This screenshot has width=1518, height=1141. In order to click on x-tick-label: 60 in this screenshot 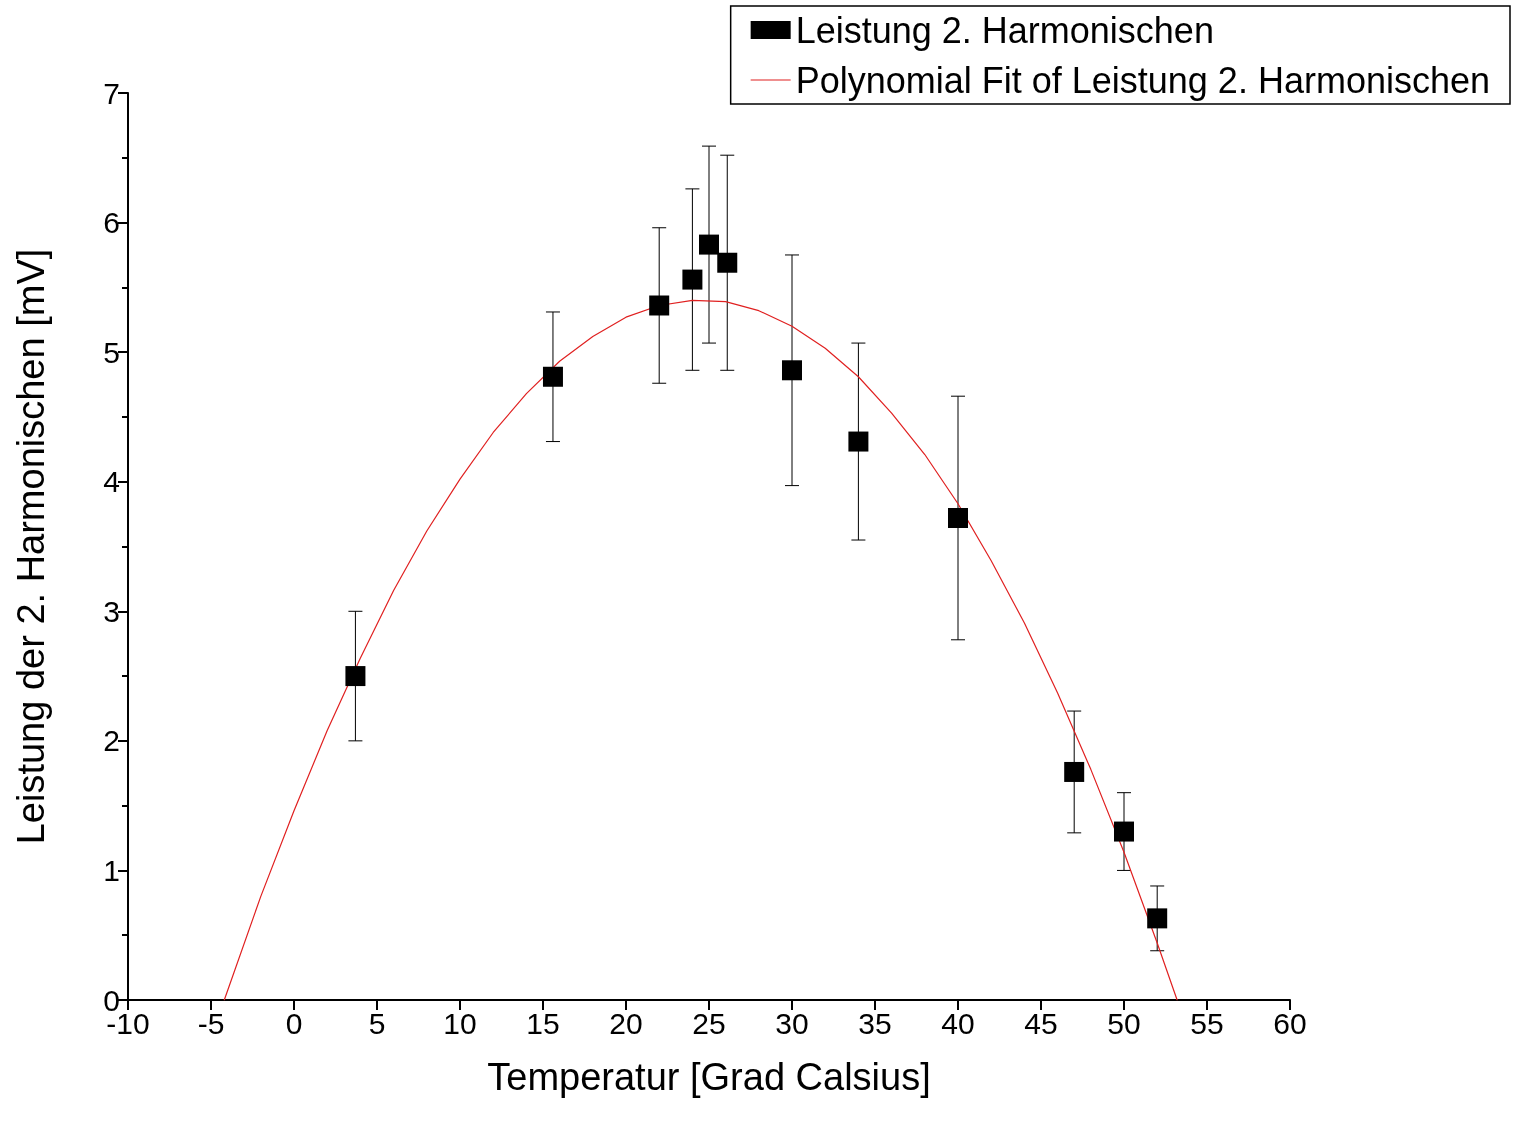, I will do `click(1290, 1023)`.